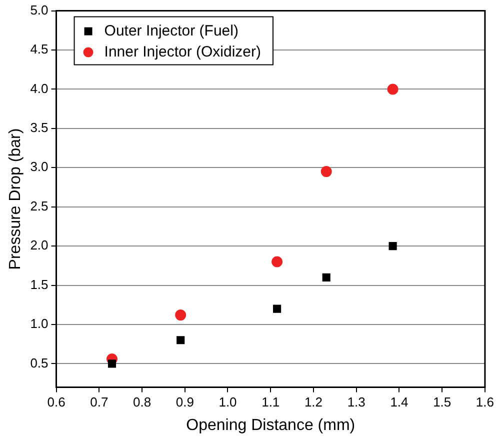 The image size is (497, 439). I want to click on y-tick-label: 4.5, so click(39, 49).